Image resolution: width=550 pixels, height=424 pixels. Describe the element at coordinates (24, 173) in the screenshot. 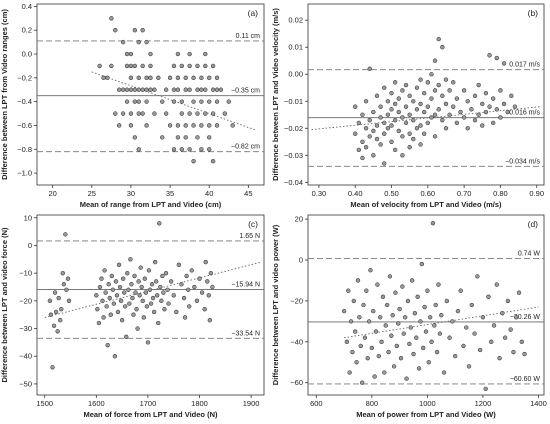

I see `y-tick-label: −1.0` at that location.